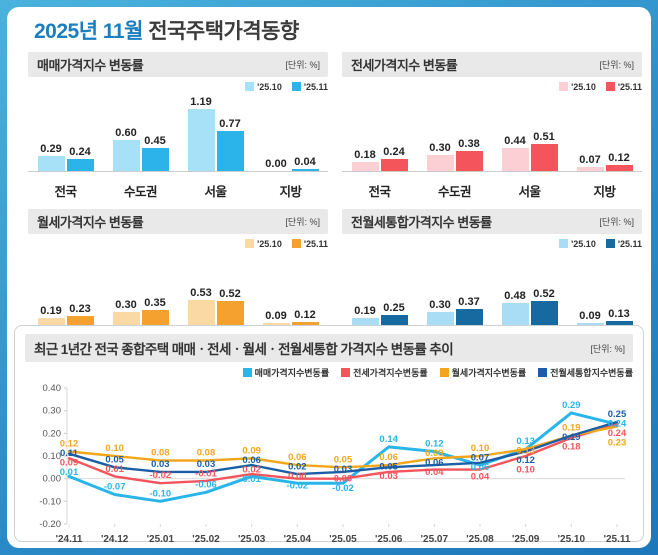  What do you see at coordinates (617, 443) in the screenshot?
I see `point-value-label: 0.23` at bounding box center [617, 443].